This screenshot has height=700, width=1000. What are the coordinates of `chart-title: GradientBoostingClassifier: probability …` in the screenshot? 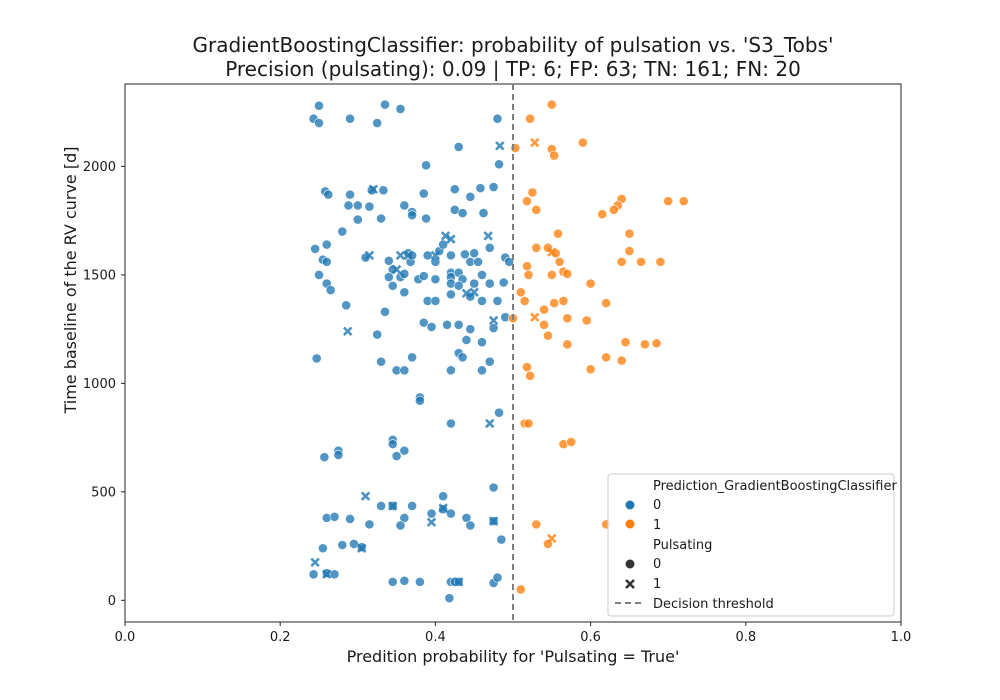 It's located at (512, 45).